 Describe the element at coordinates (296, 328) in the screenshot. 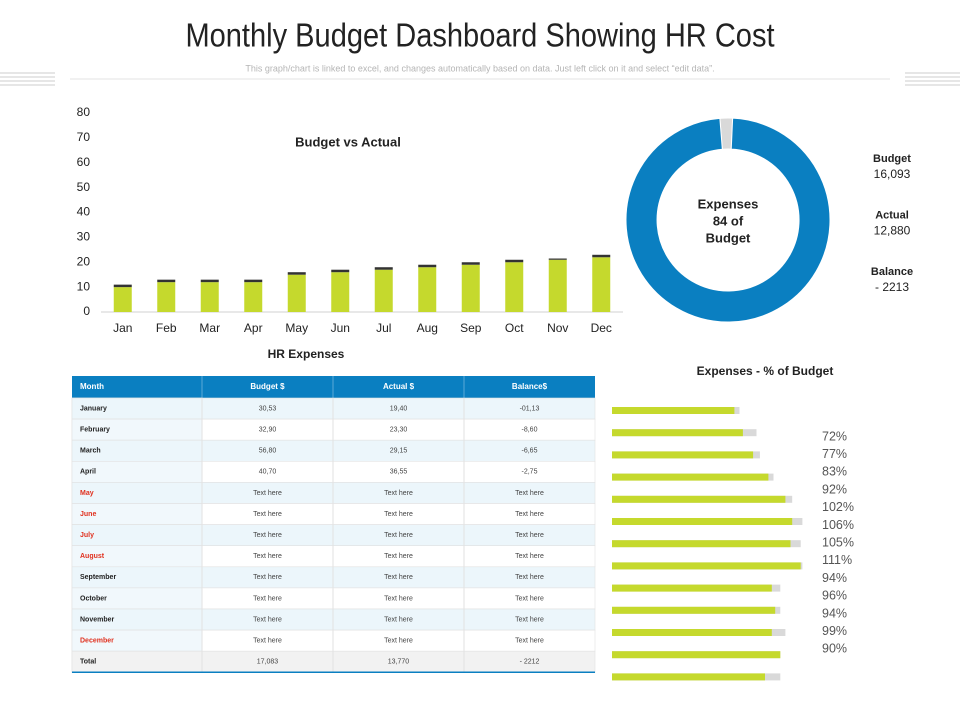

I see `x-tick-label: May` at that location.